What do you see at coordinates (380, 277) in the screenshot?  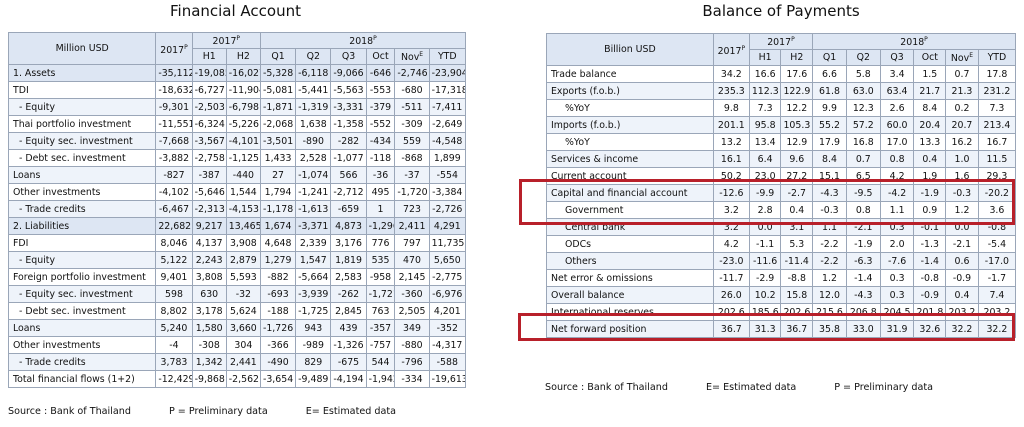 I see `value-cell: -958` at bounding box center [380, 277].